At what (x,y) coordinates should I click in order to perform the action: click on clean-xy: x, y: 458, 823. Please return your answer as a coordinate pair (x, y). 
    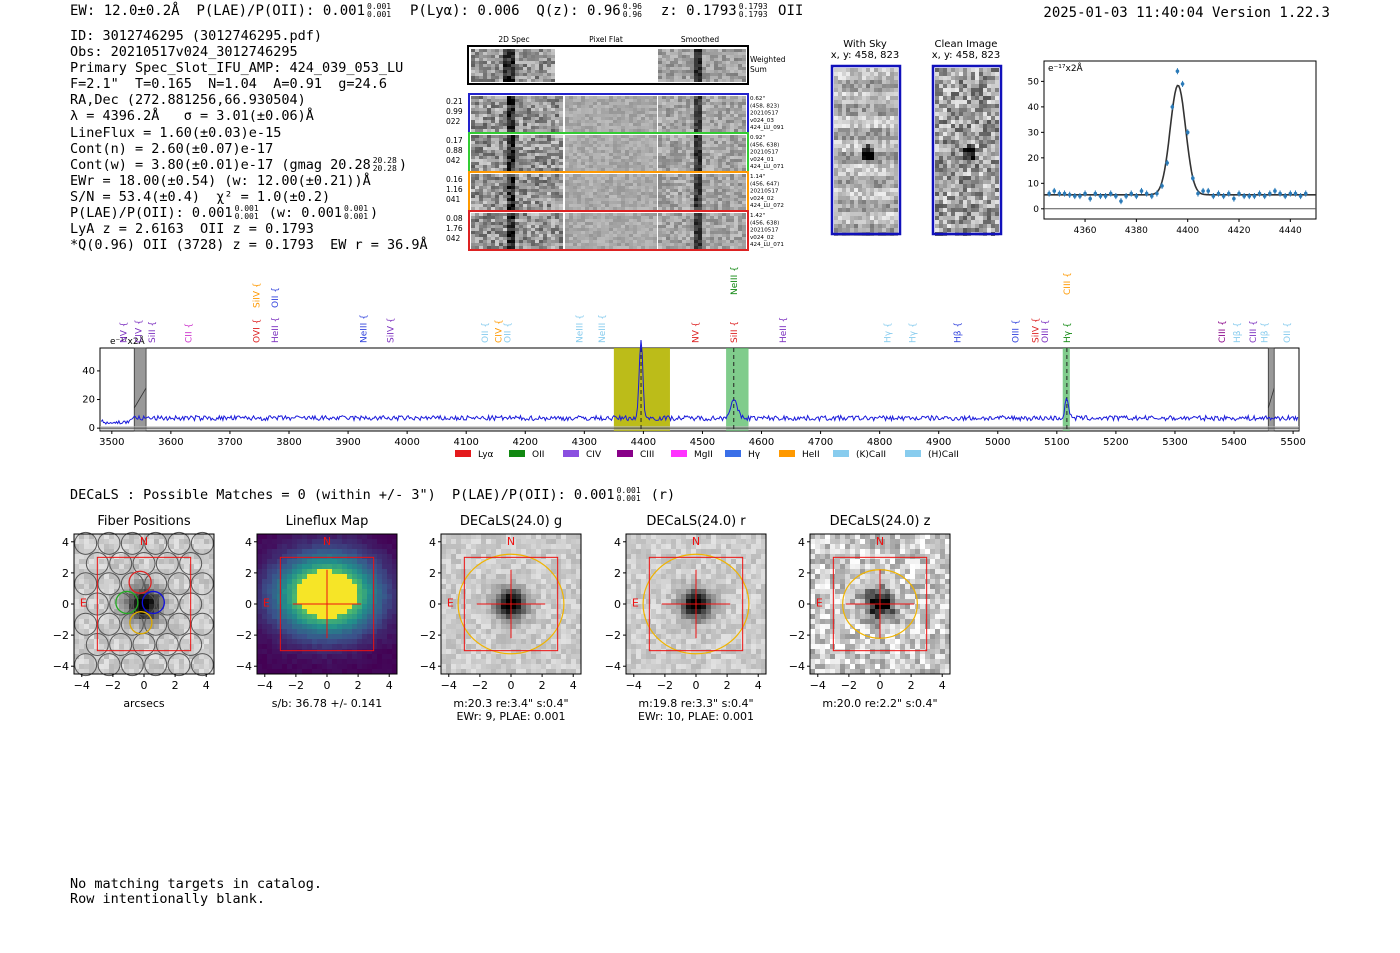
    Looking at the image, I should click on (966, 55).